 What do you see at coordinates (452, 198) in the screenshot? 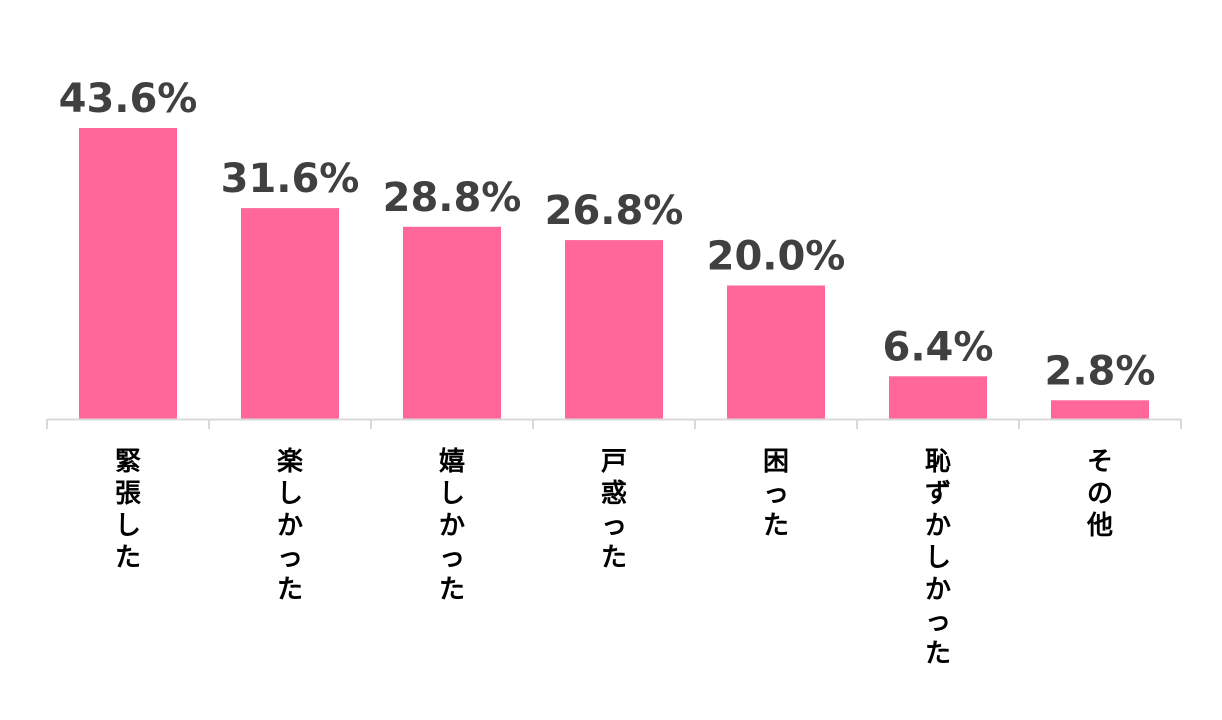
I see `data-label-3: 28.8%` at bounding box center [452, 198].